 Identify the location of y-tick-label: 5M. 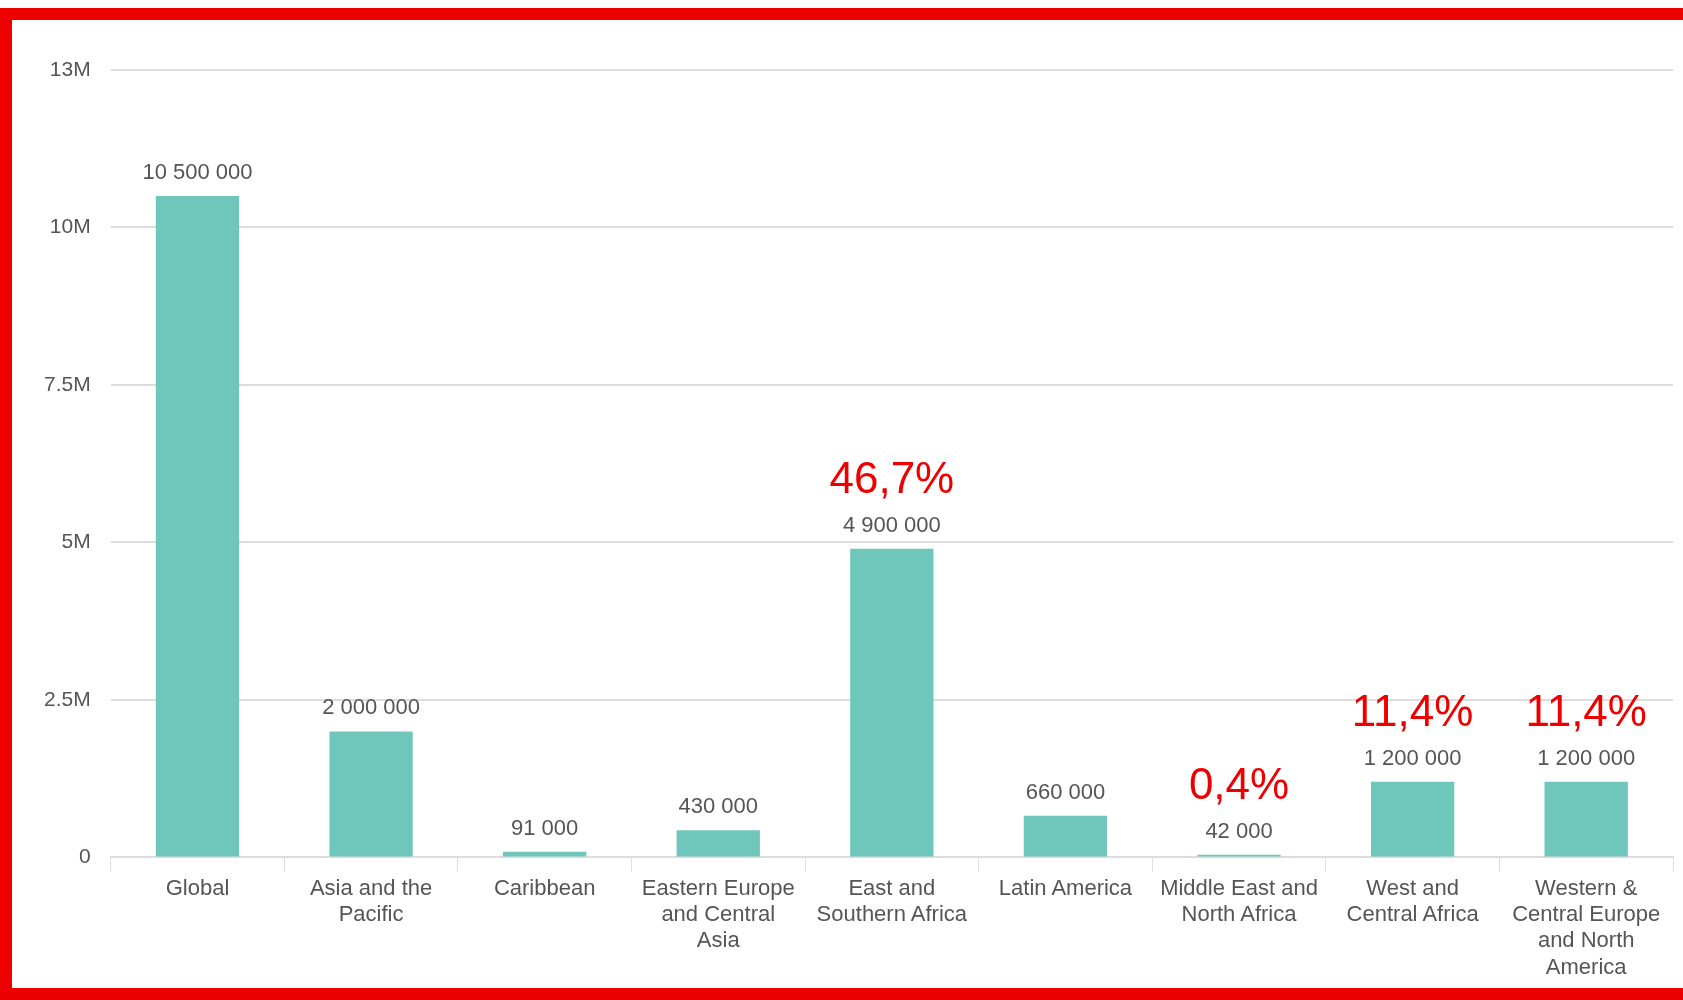
(76, 541).